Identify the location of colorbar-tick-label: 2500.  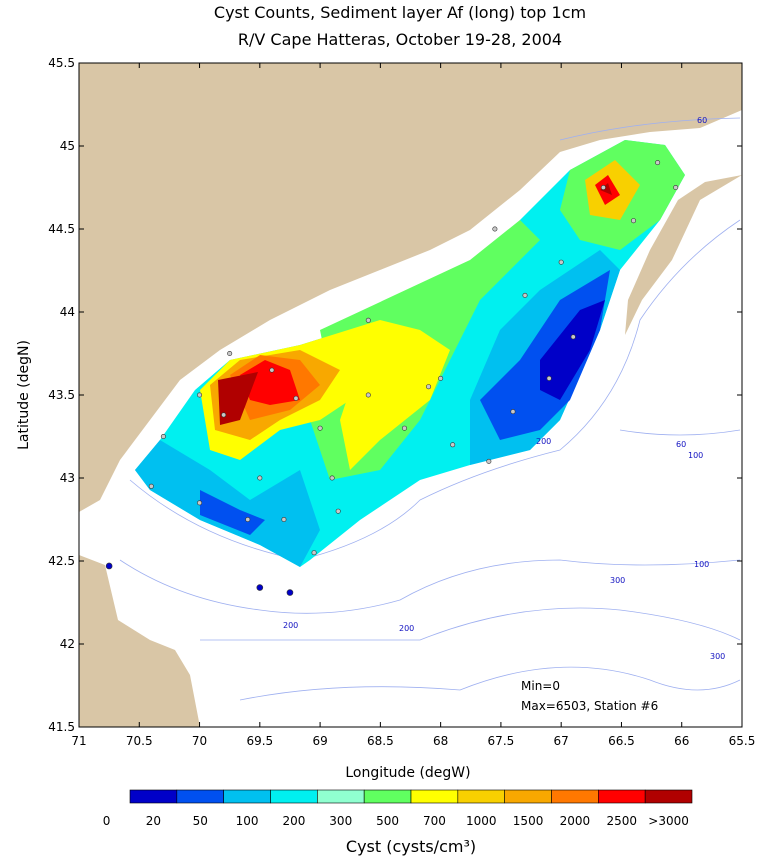
(621, 821).